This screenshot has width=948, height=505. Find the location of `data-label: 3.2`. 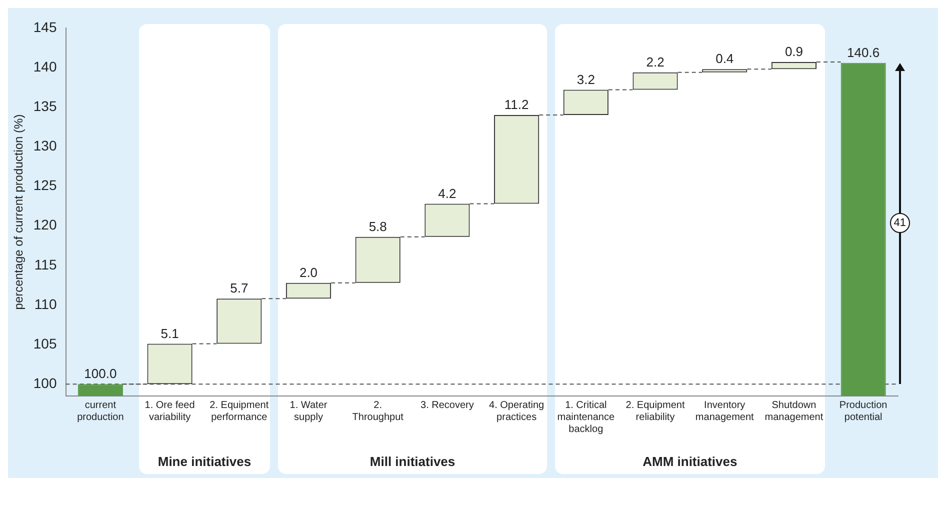

data-label: 3.2 is located at coordinates (585, 79).